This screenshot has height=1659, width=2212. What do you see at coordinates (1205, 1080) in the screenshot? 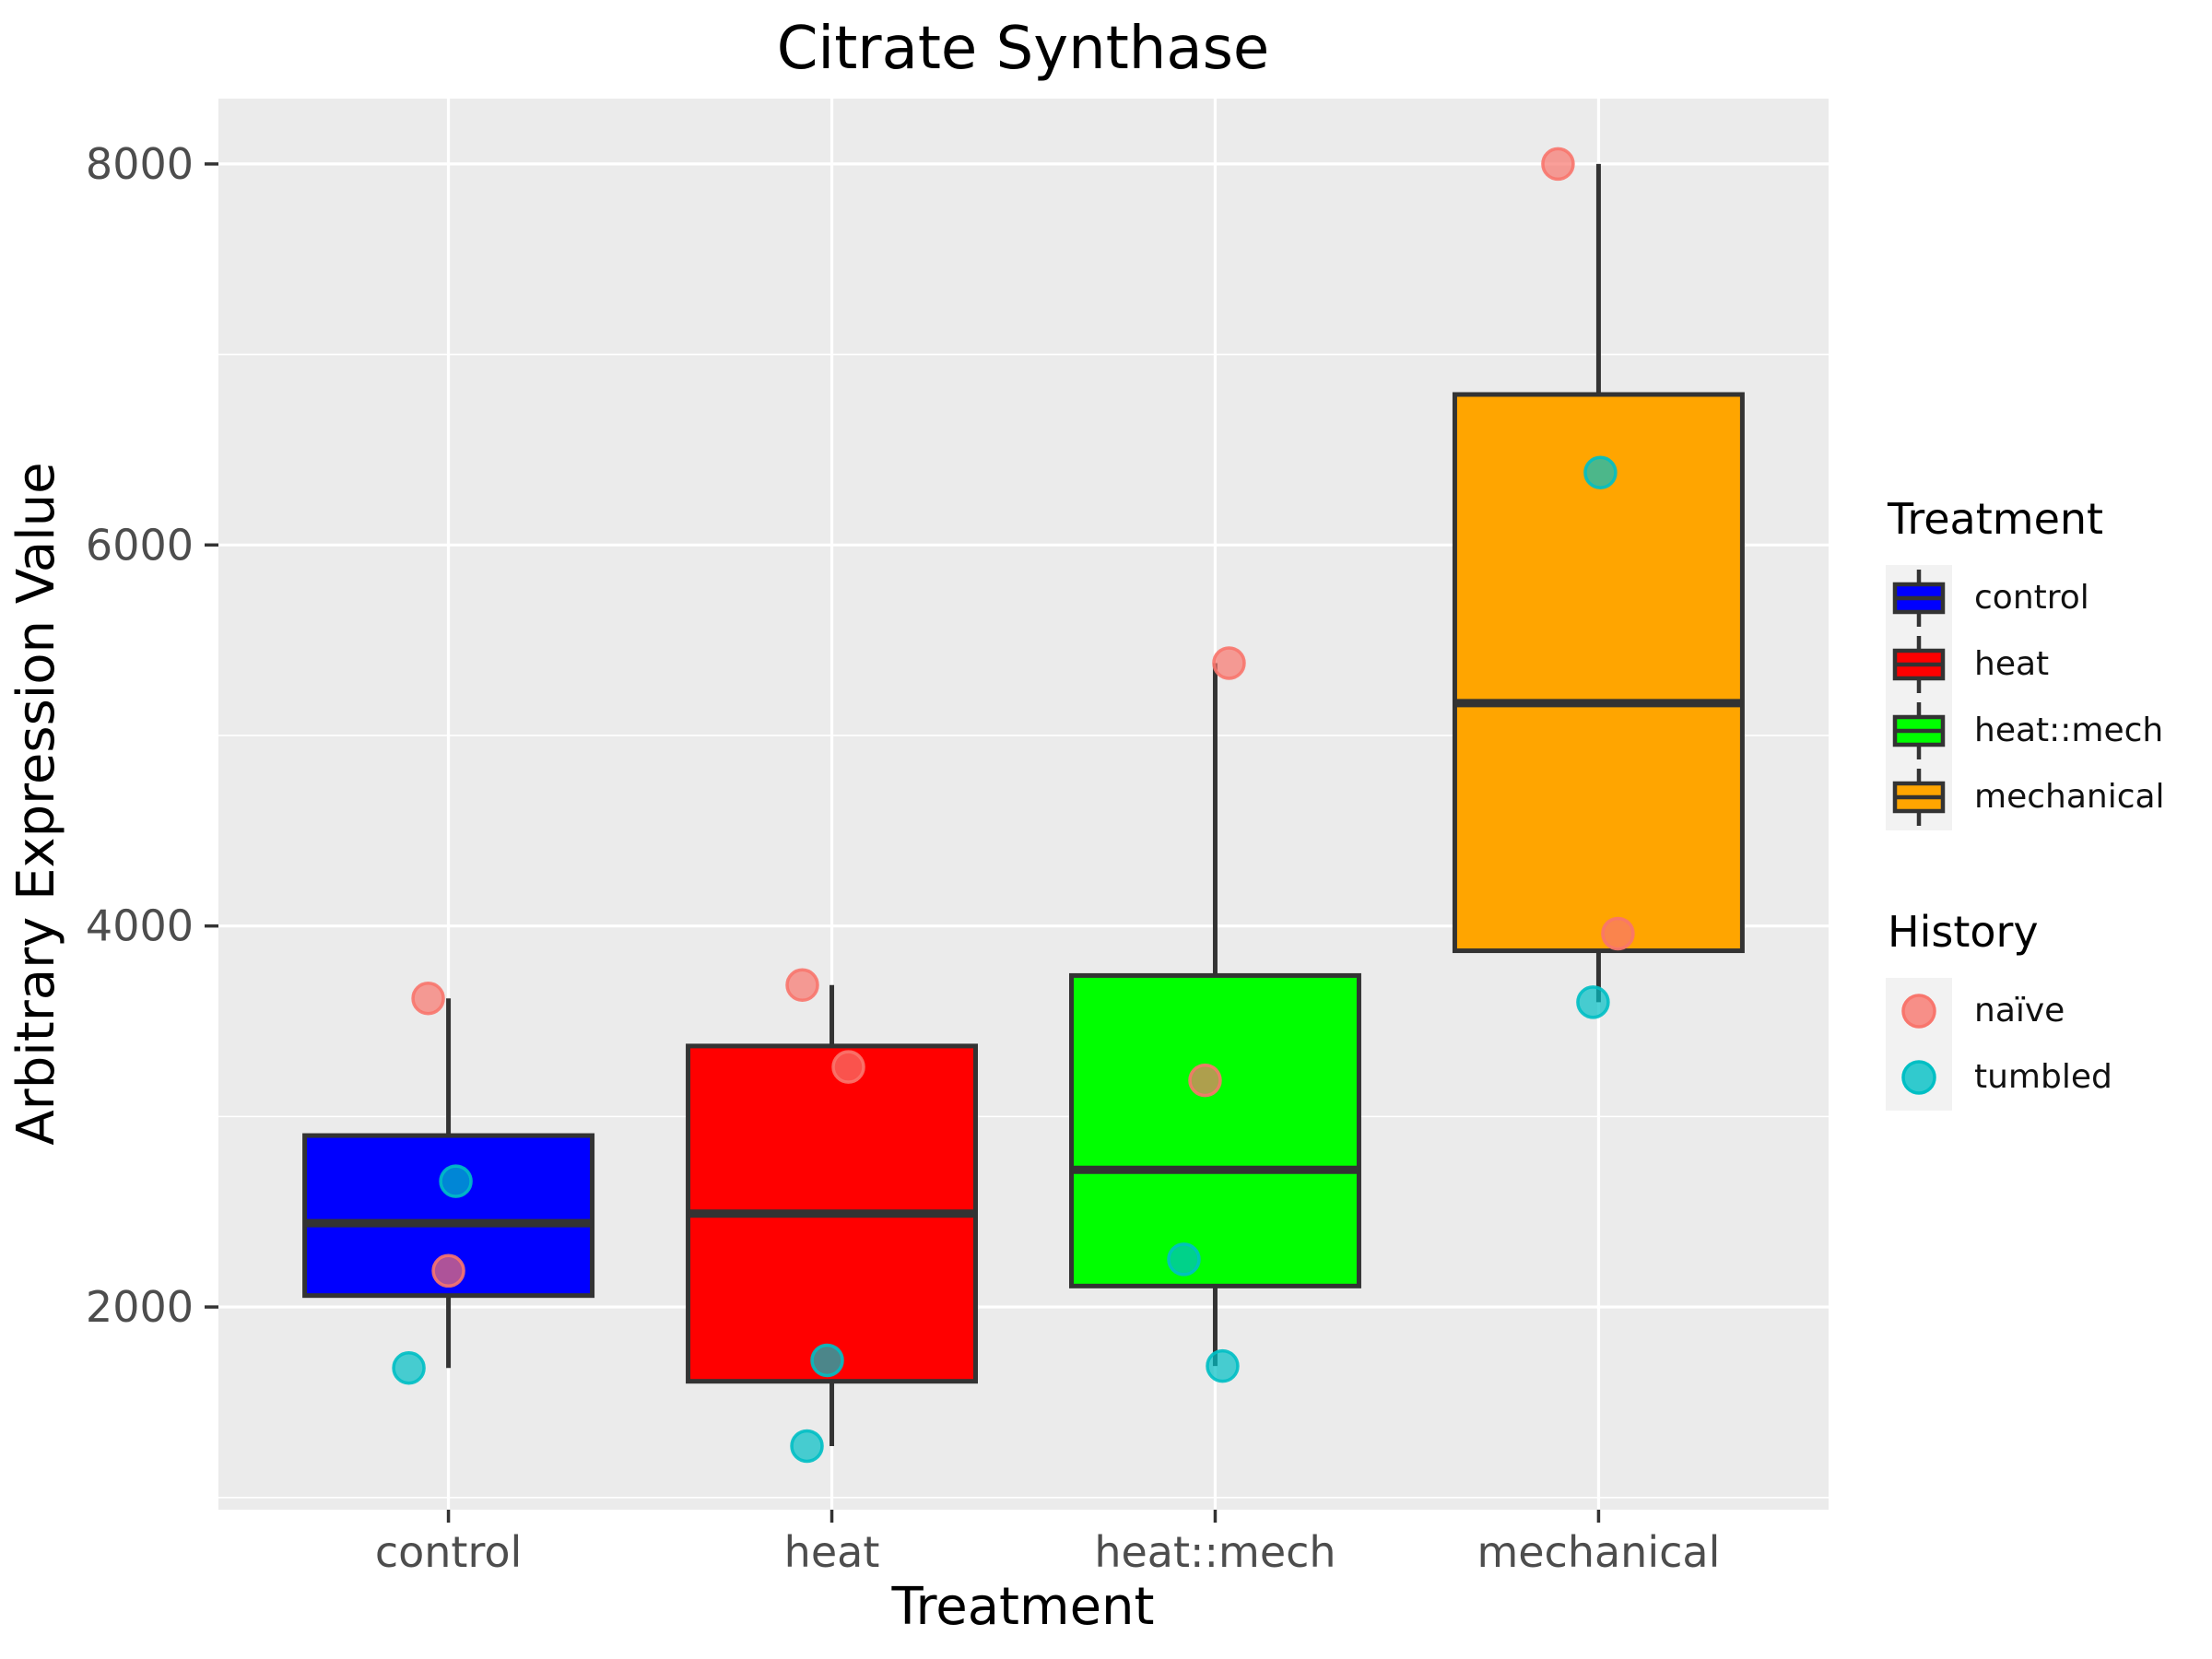
I see `point-heat::mech-naïve-3190` at bounding box center [1205, 1080].